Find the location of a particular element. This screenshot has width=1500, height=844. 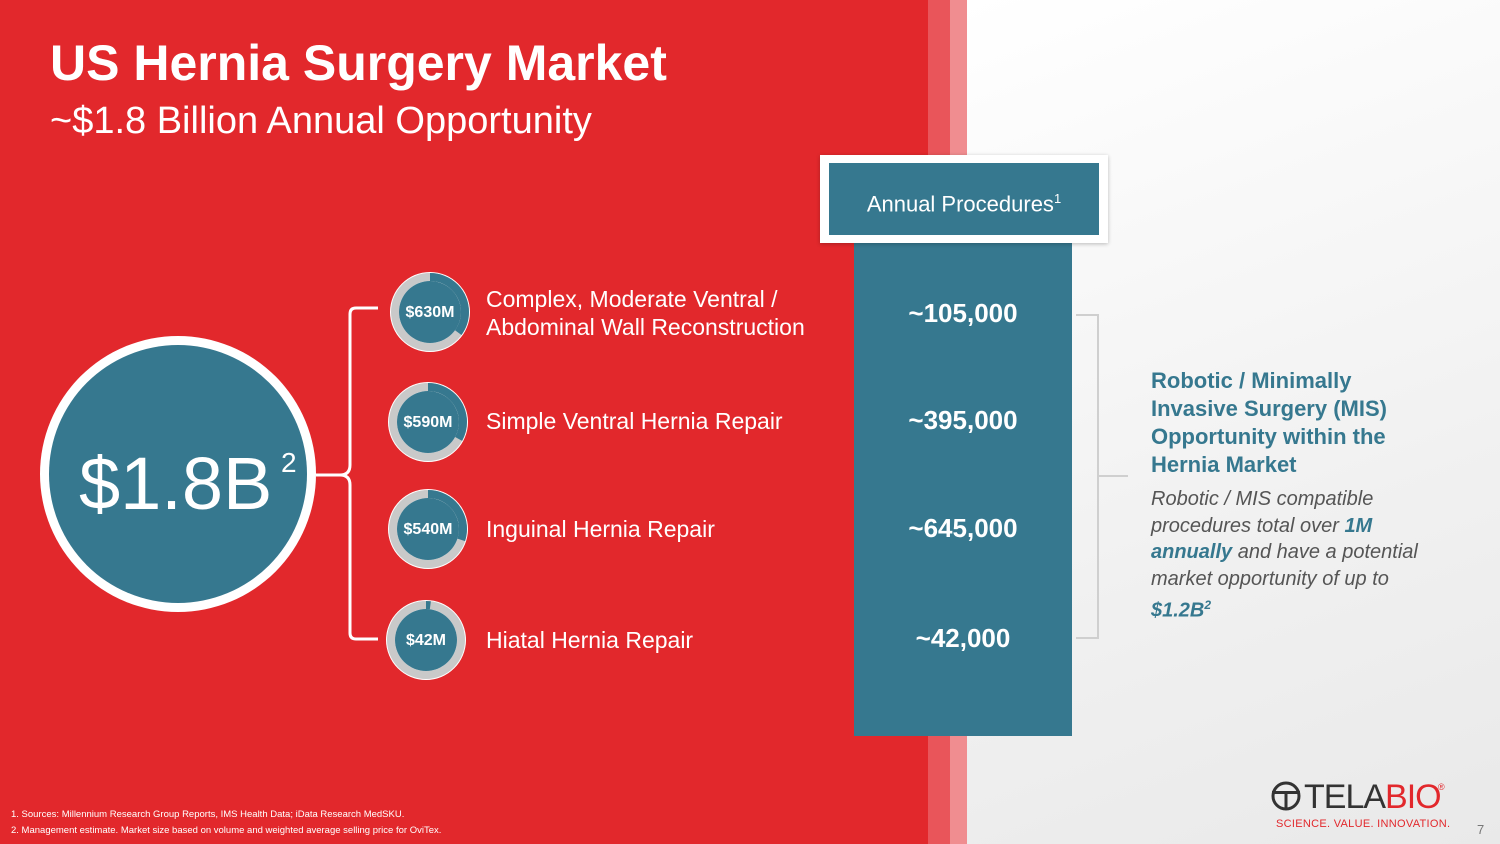

segment-label-4: Hiatal Hernia Repair is located at coordinates (590, 640).